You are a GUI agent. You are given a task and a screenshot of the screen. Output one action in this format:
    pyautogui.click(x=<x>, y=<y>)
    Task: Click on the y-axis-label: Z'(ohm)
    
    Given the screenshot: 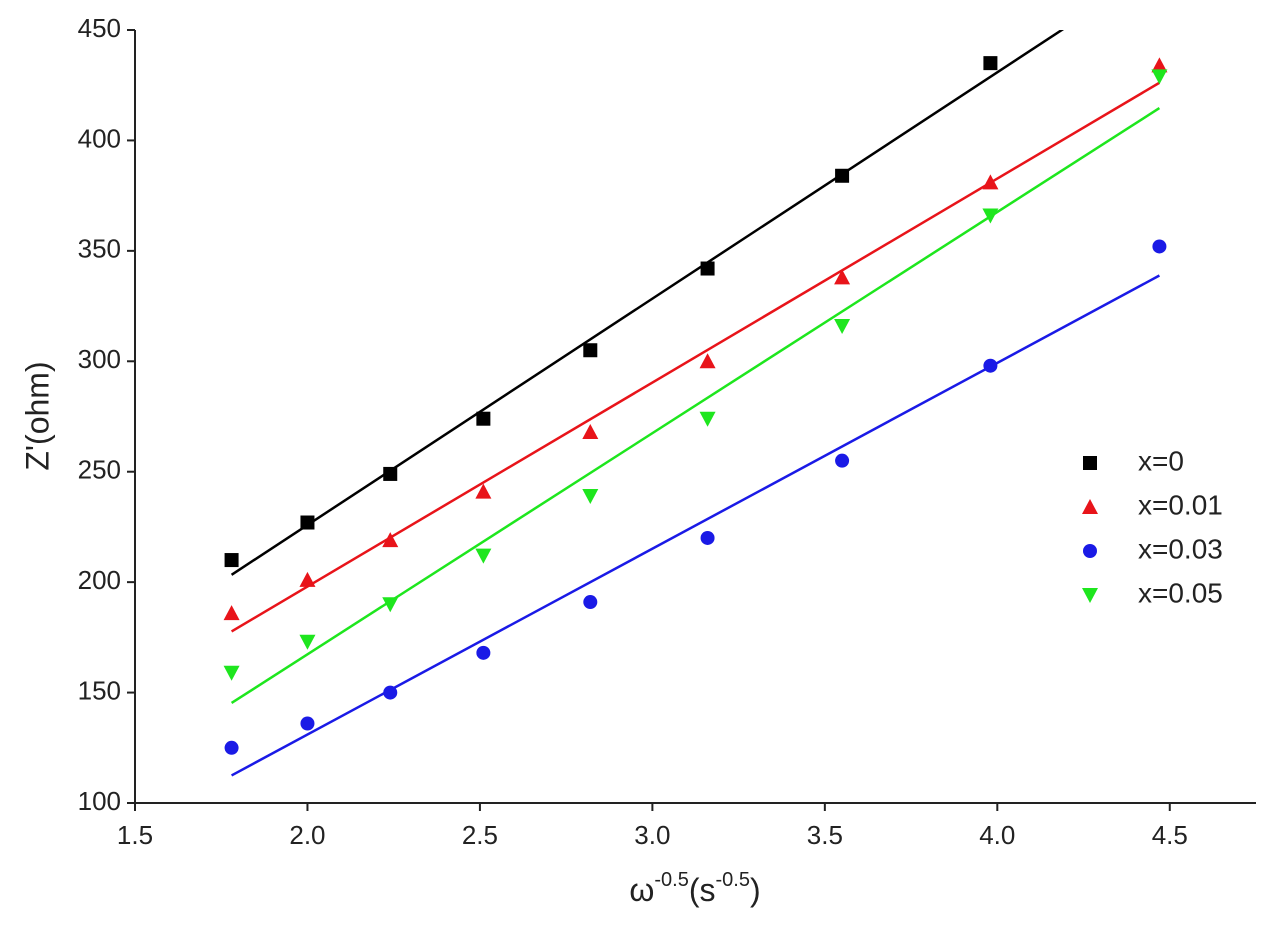 What is the action you would take?
    pyautogui.click(x=37, y=415)
    